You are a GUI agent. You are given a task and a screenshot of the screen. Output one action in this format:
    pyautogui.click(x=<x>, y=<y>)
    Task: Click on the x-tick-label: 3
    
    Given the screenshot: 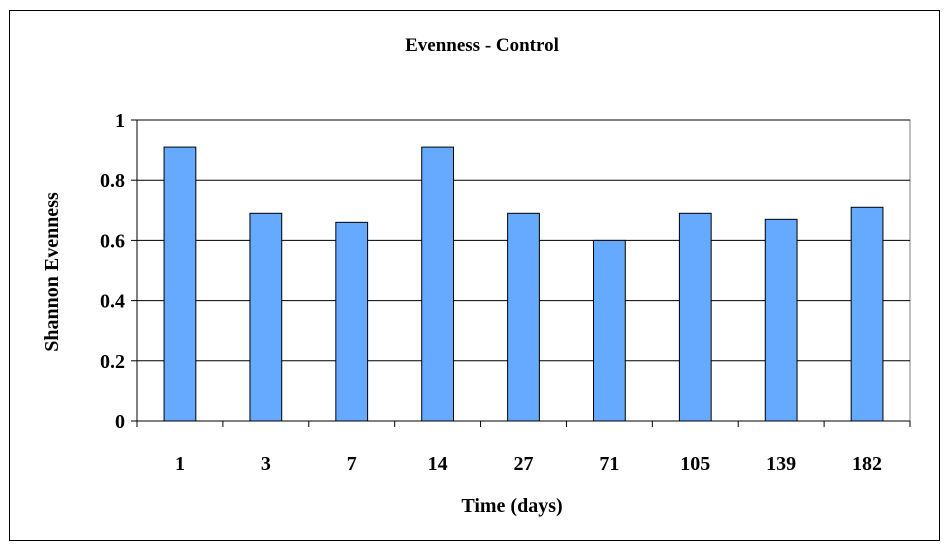 What is the action you would take?
    pyautogui.click(x=266, y=464)
    